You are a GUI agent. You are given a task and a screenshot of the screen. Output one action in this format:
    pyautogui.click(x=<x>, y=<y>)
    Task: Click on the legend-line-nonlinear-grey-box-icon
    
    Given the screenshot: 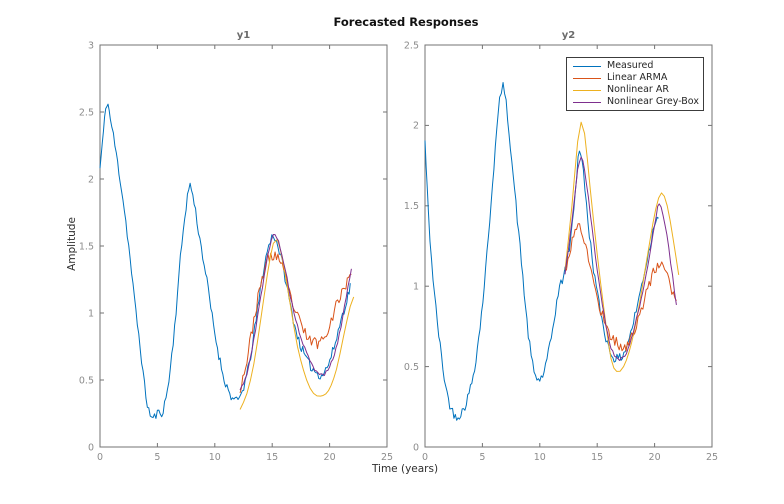 What is the action you would take?
    pyautogui.click(x=587, y=102)
    